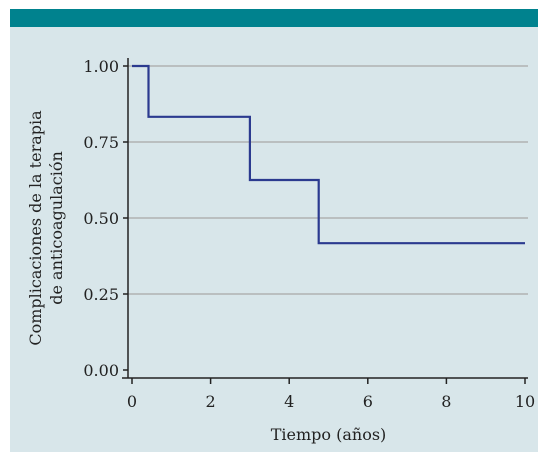 The image size is (538, 462). Describe the element at coordinates (446, 401) in the screenshot. I see `x-tick-label-4: 8` at that location.